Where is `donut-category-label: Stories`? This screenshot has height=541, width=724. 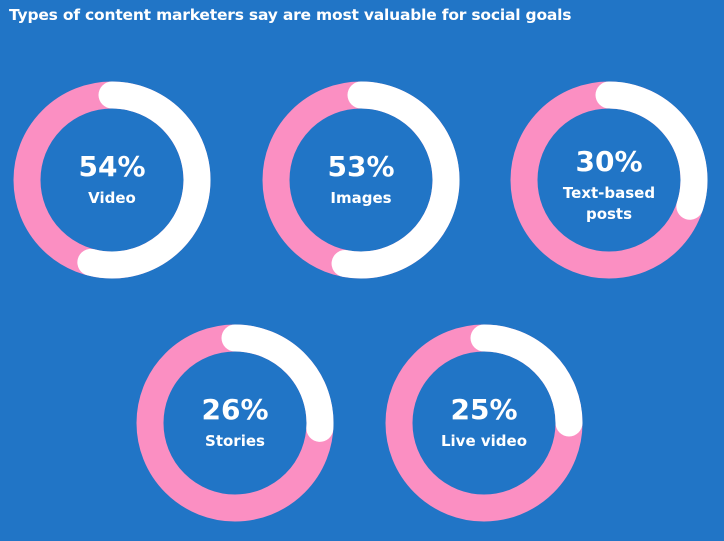 donut-category-label: Stories is located at coordinates (235, 441).